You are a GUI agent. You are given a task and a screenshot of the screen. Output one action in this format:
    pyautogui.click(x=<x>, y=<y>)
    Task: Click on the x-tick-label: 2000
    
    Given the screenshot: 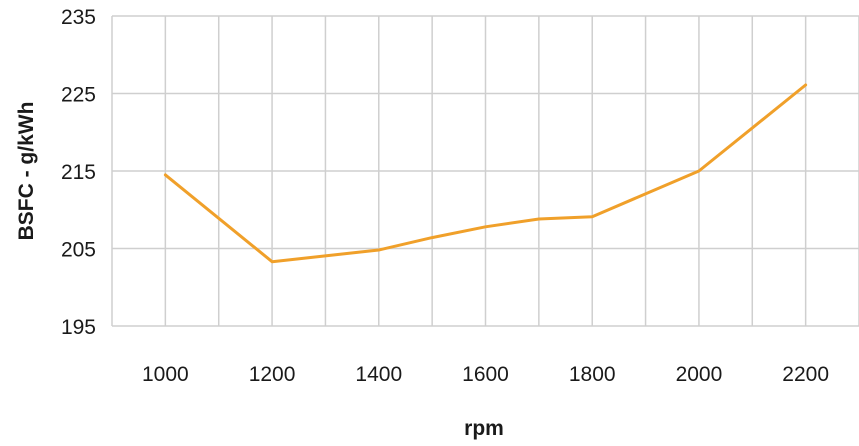 What is the action you would take?
    pyautogui.click(x=699, y=374)
    